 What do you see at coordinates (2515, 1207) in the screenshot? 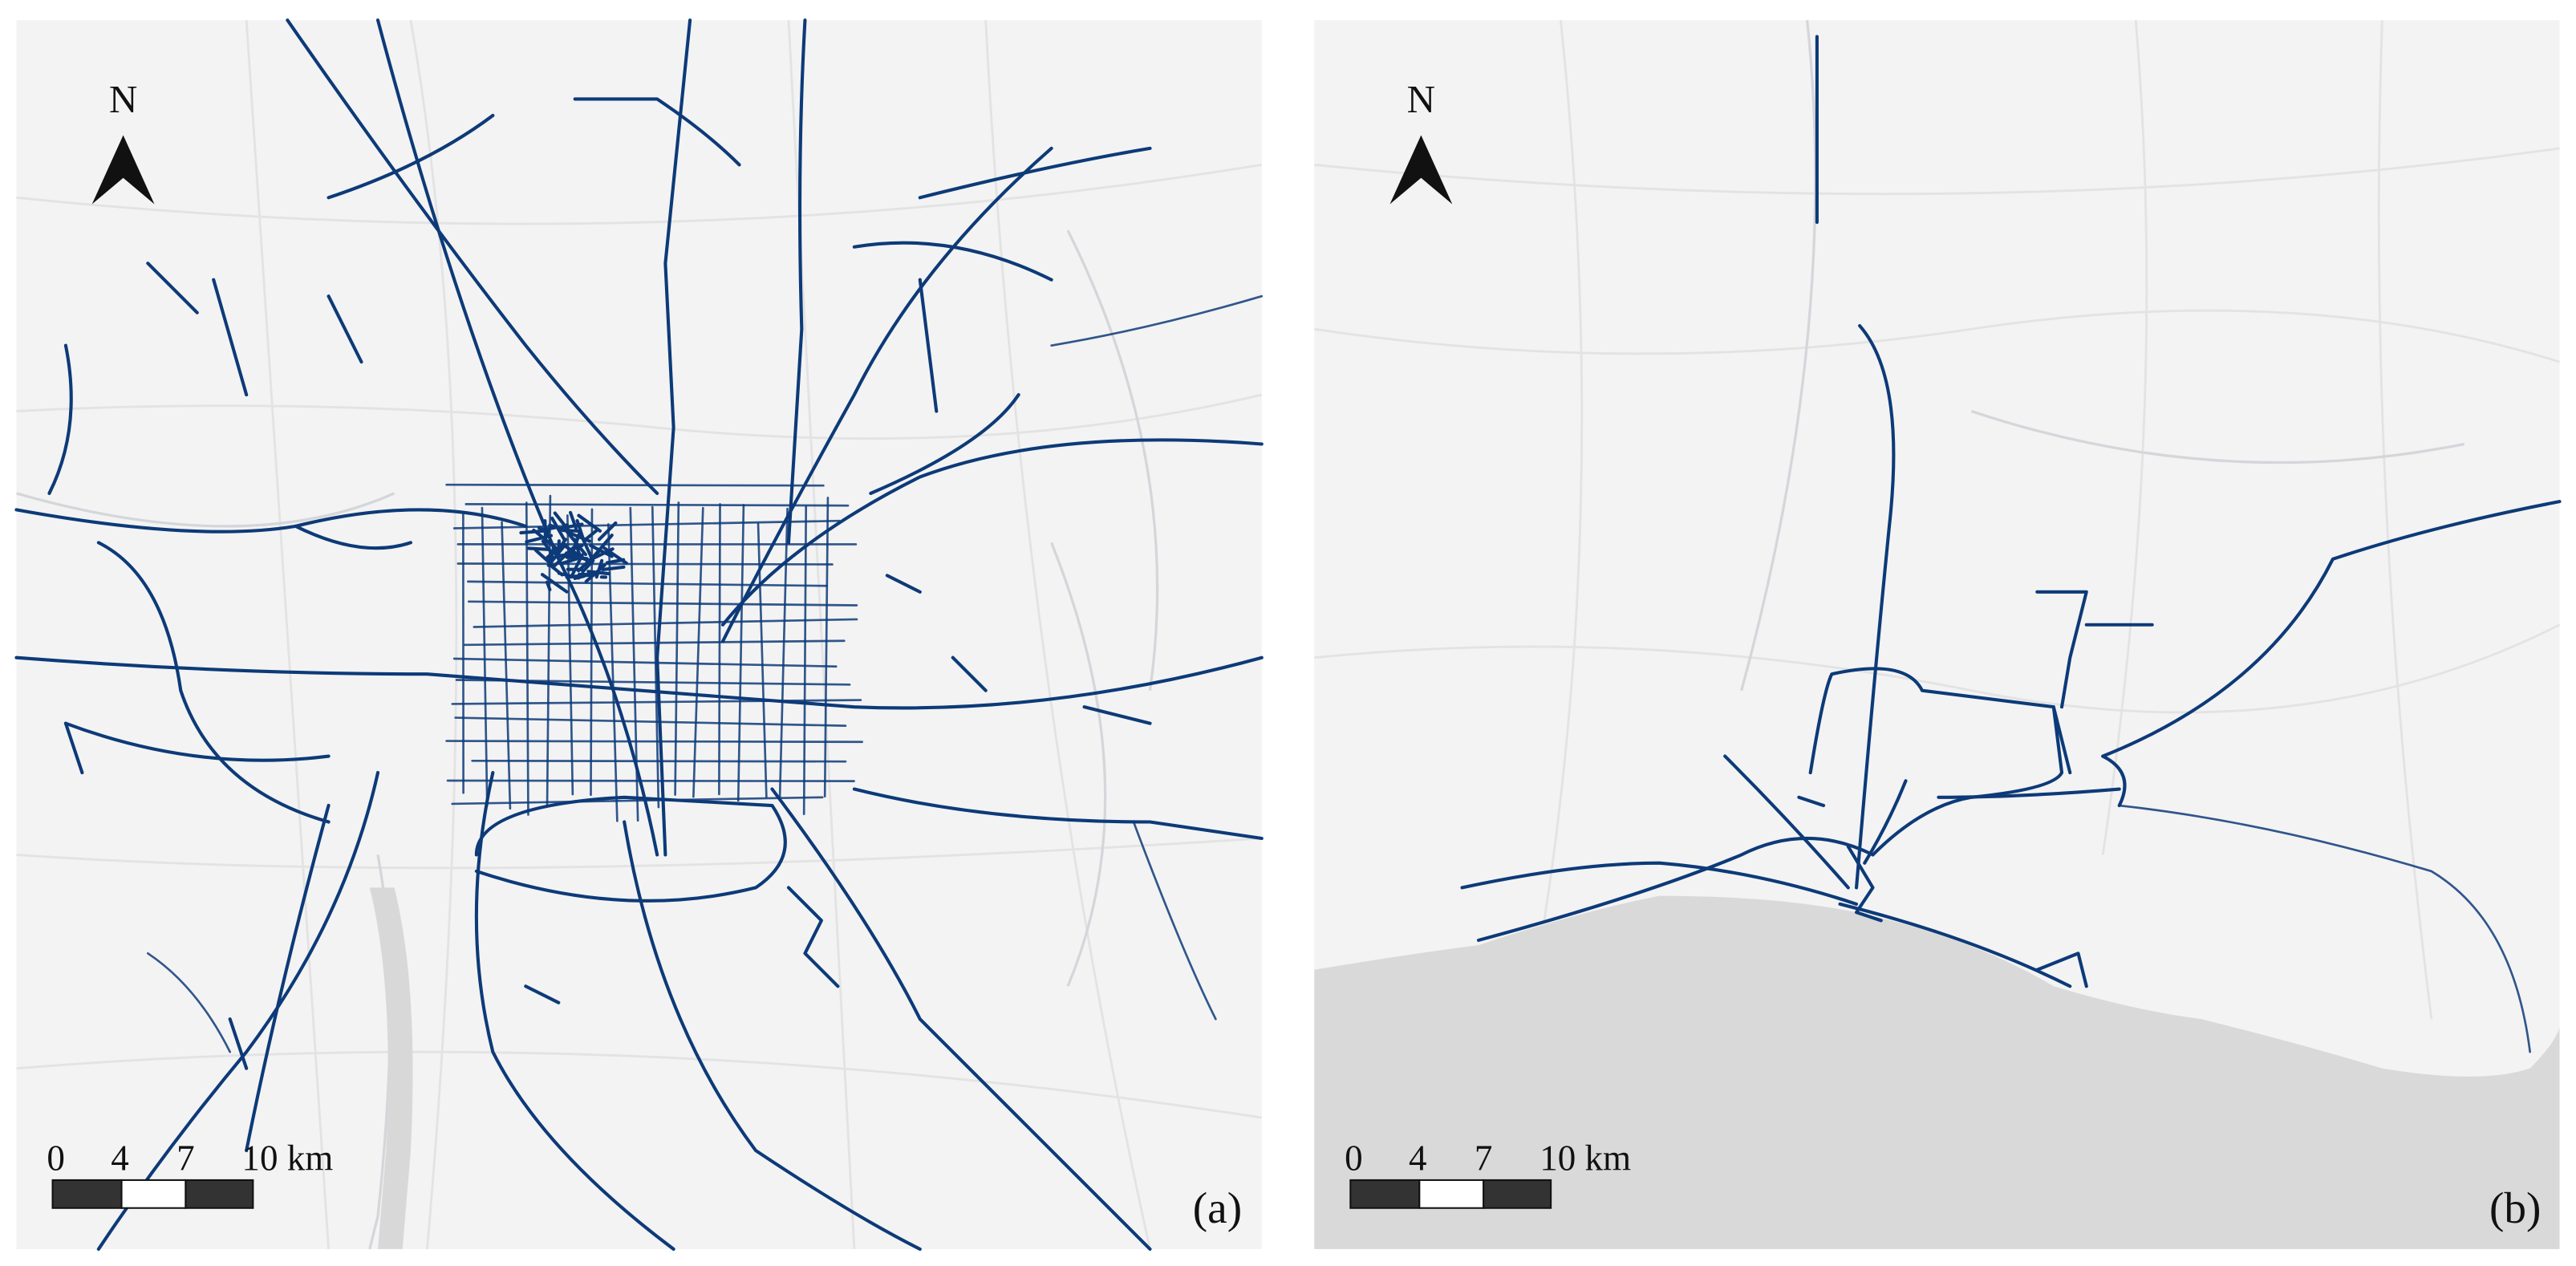
I see `panel-label: (b)` at bounding box center [2515, 1207].